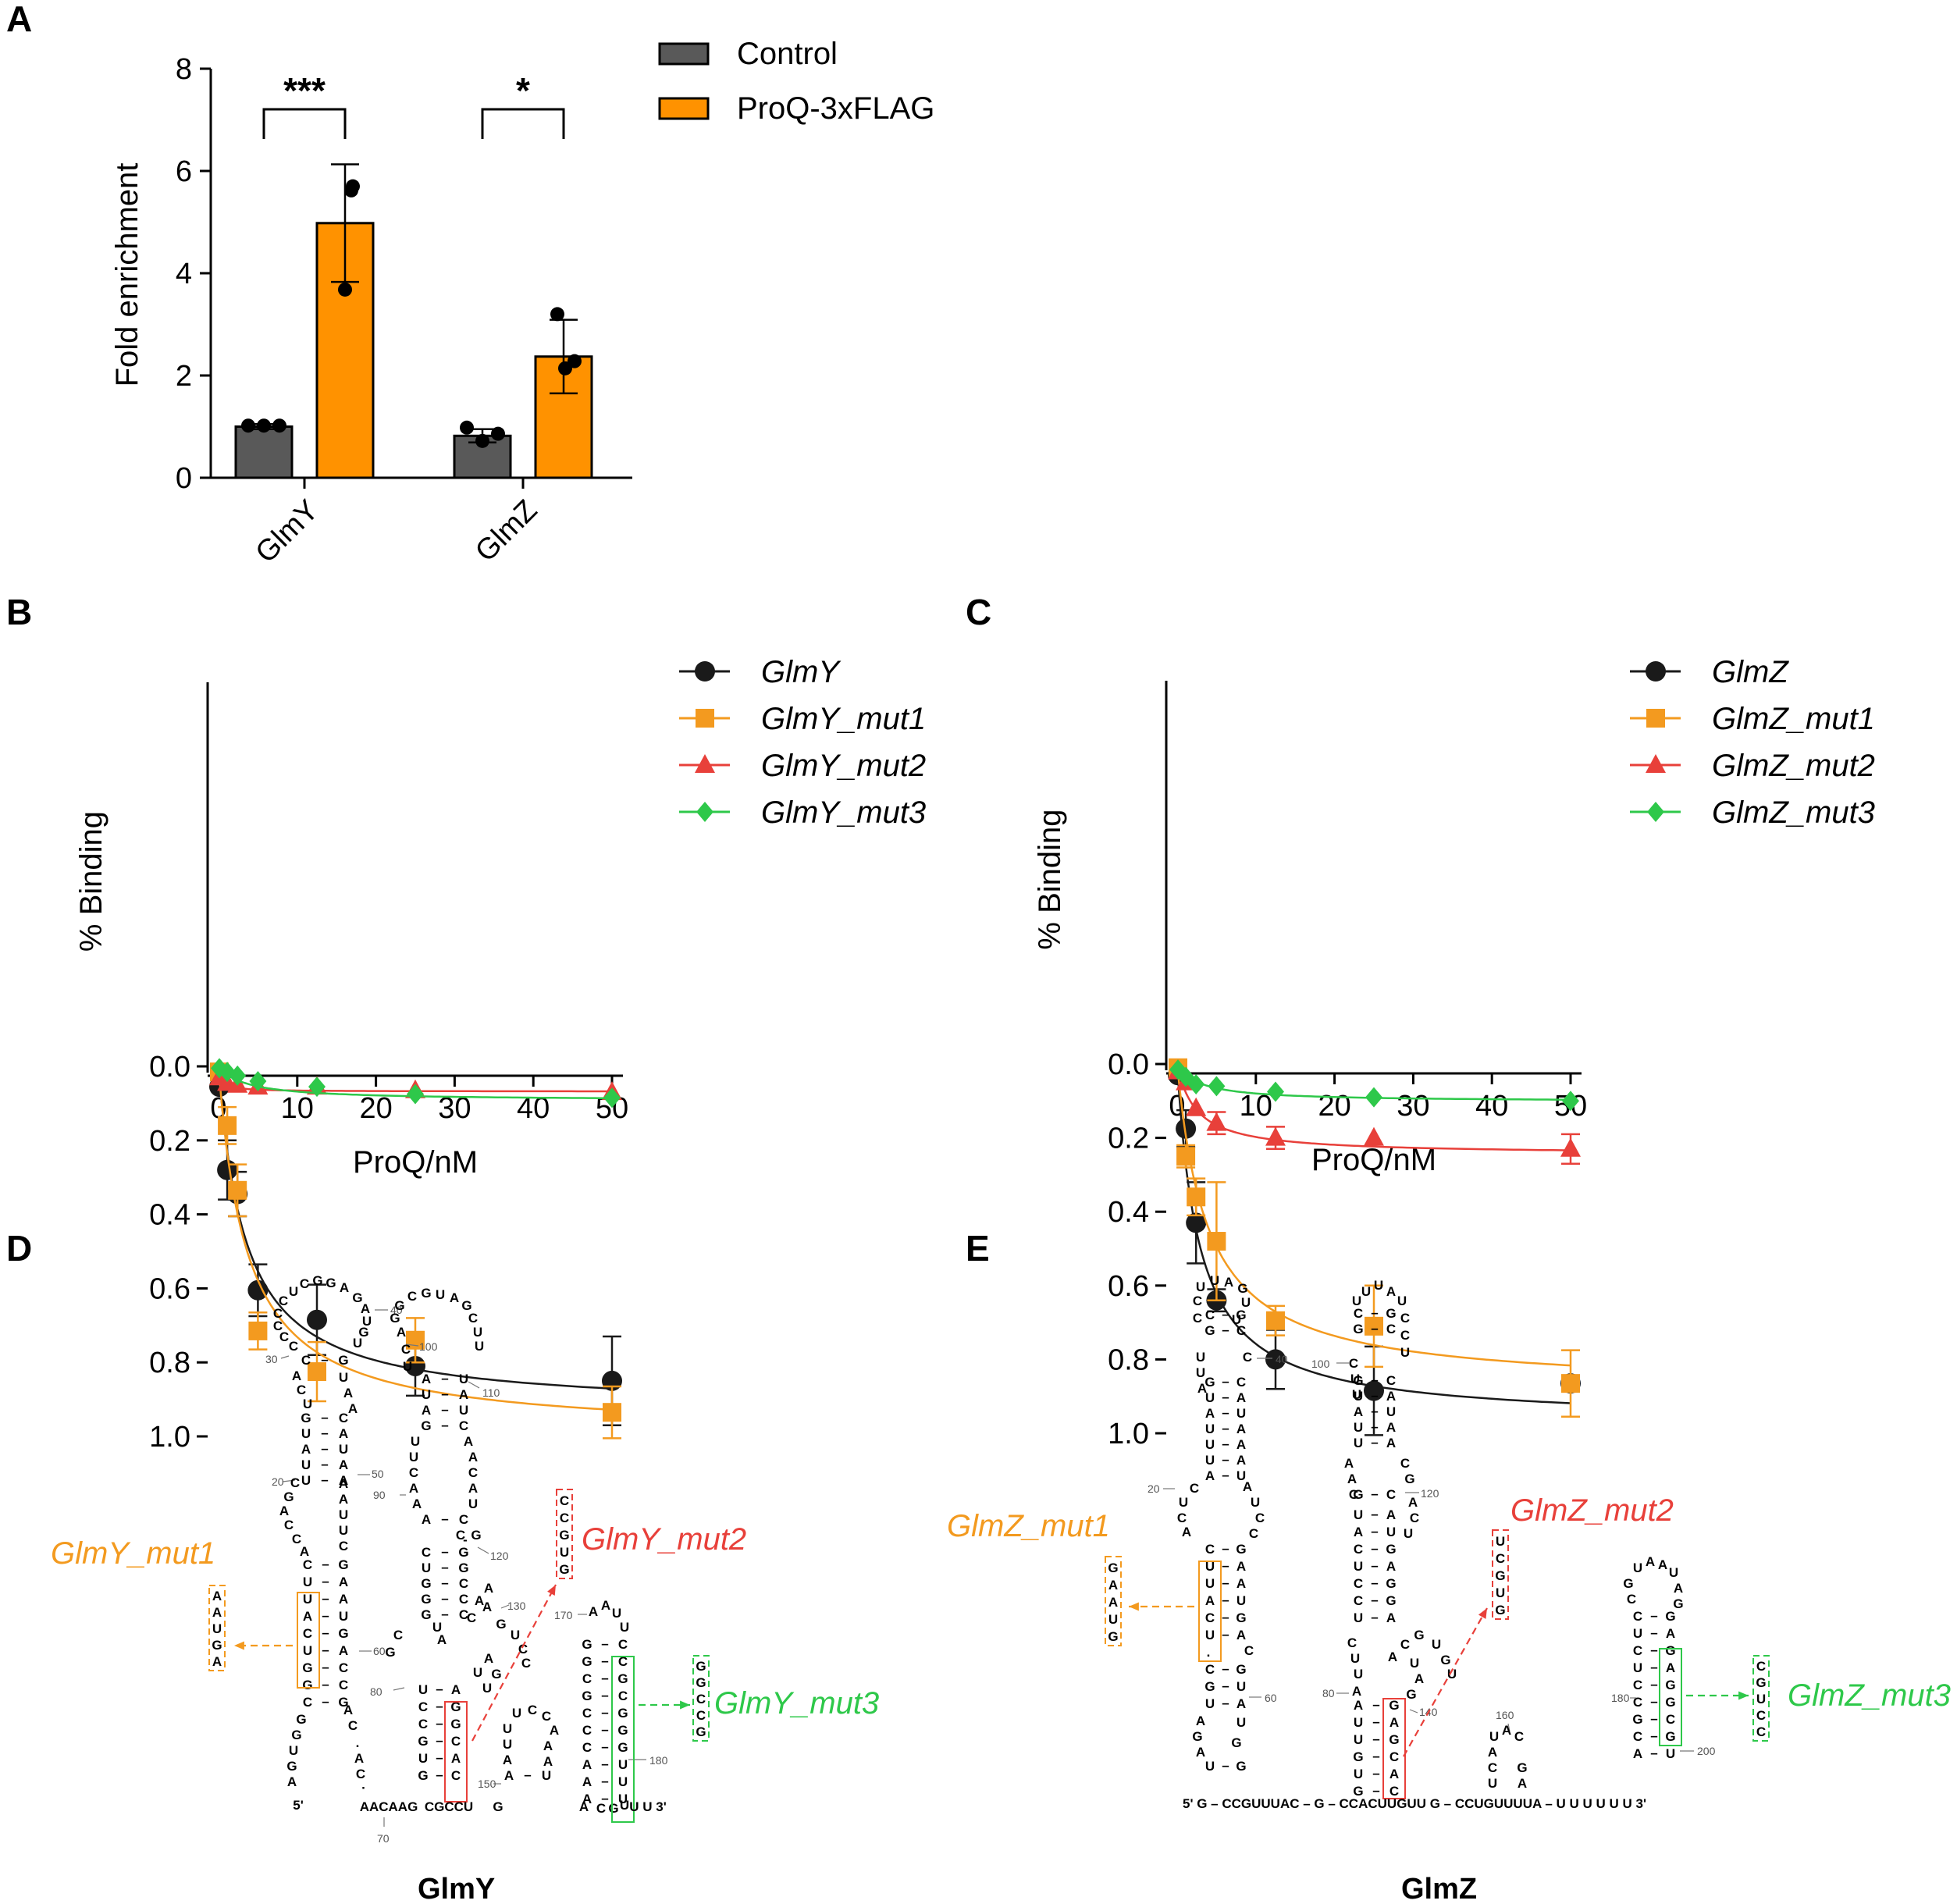  I want to click on x-tick-label: 20, so click(376, 1108).